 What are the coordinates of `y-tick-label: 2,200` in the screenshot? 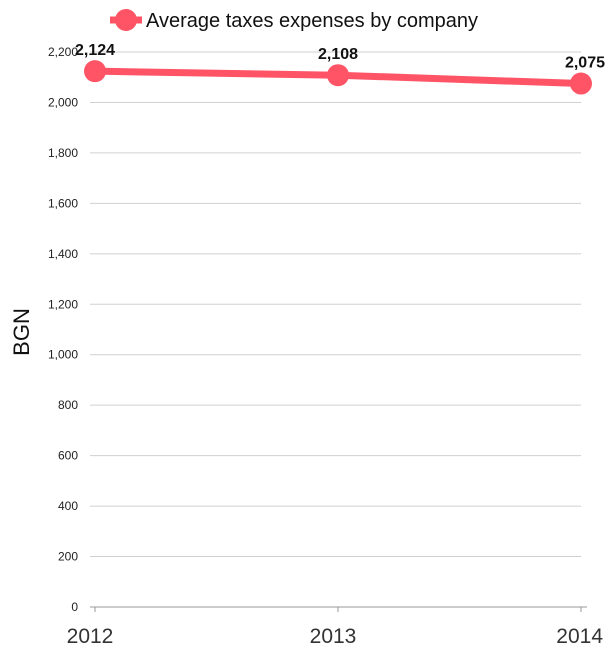 It's located at (63, 52).